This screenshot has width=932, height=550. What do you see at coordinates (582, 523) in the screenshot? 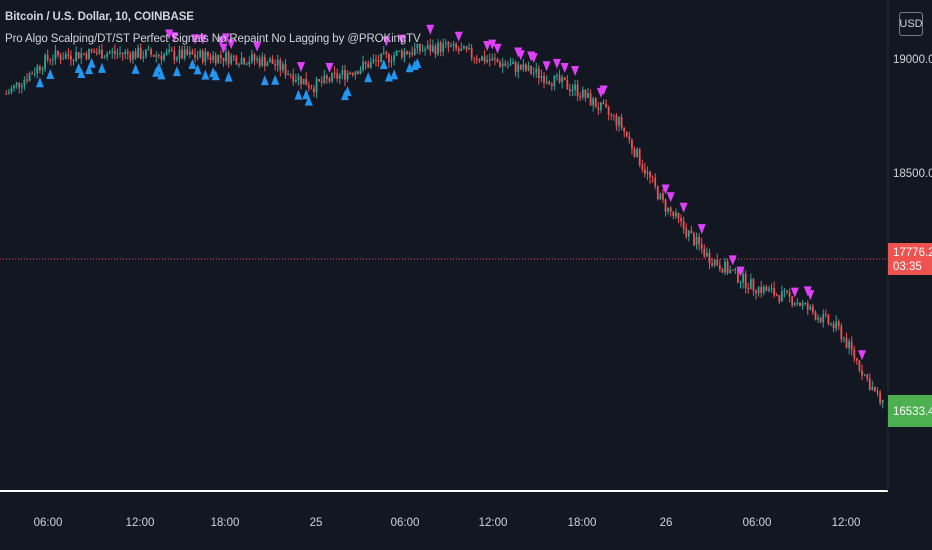
I see `time-tick-label: 18:00` at bounding box center [582, 523].